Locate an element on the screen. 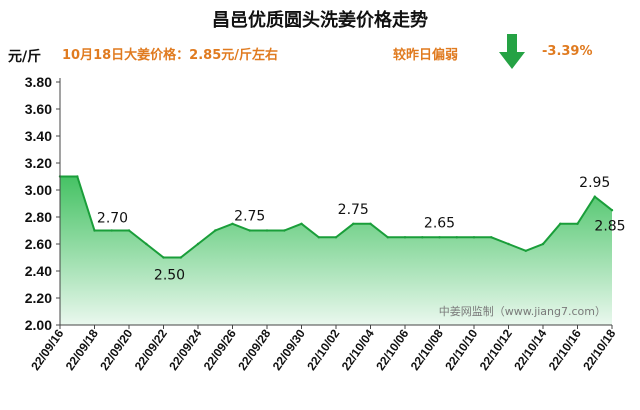 This screenshot has height=410, width=640. x-tick-label: 22/10/10 is located at coordinates (461, 349).